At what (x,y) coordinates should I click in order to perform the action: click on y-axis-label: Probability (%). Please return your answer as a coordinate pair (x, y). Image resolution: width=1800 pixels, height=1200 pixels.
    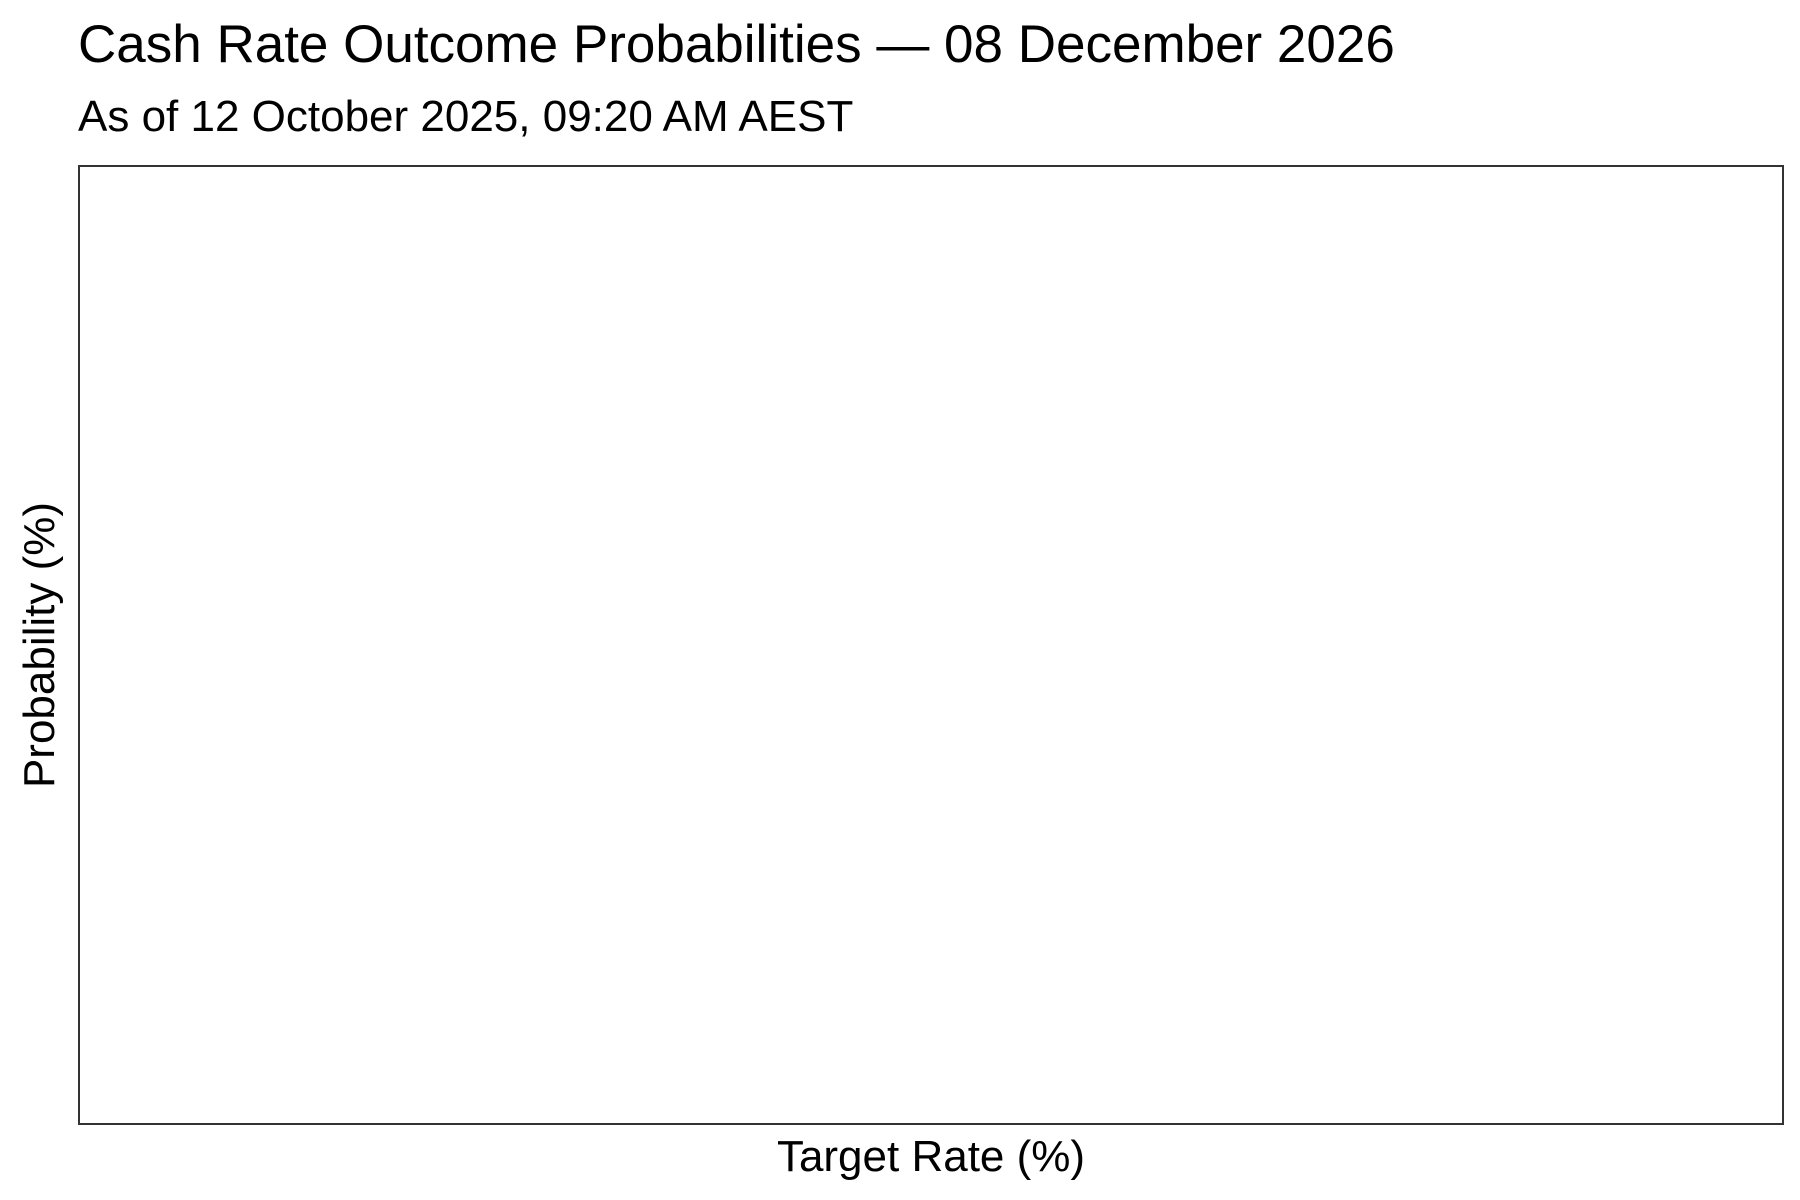
    Looking at the image, I should click on (39, 645).